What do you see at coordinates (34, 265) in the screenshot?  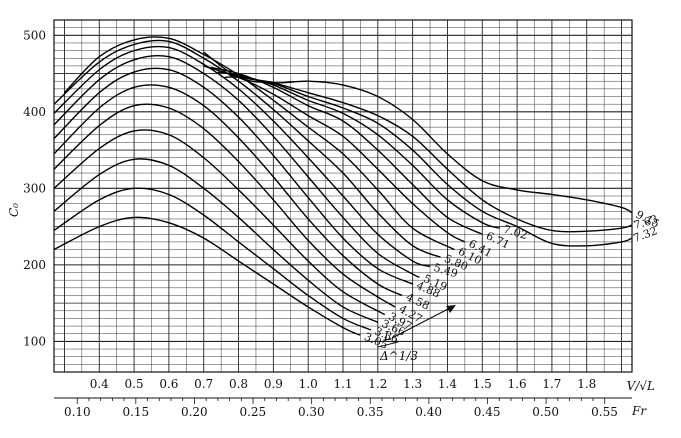 I see `y-tick-label: 200` at bounding box center [34, 265].